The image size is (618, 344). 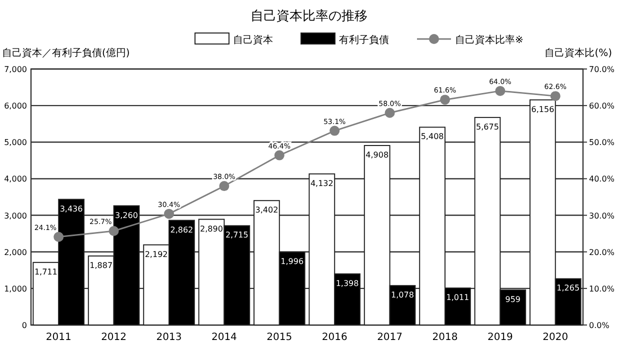 What do you see at coordinates (46, 271) in the screenshot?
I see `data-label: 1,711` at bounding box center [46, 271].